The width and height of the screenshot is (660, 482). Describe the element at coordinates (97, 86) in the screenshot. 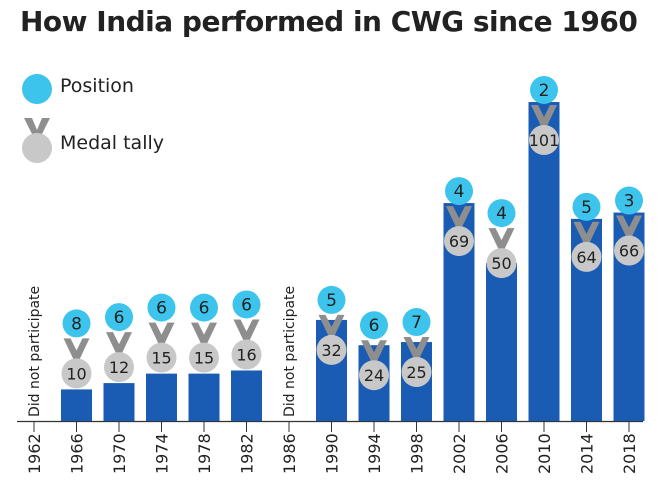

I see `legend-position-label: Position` at that location.